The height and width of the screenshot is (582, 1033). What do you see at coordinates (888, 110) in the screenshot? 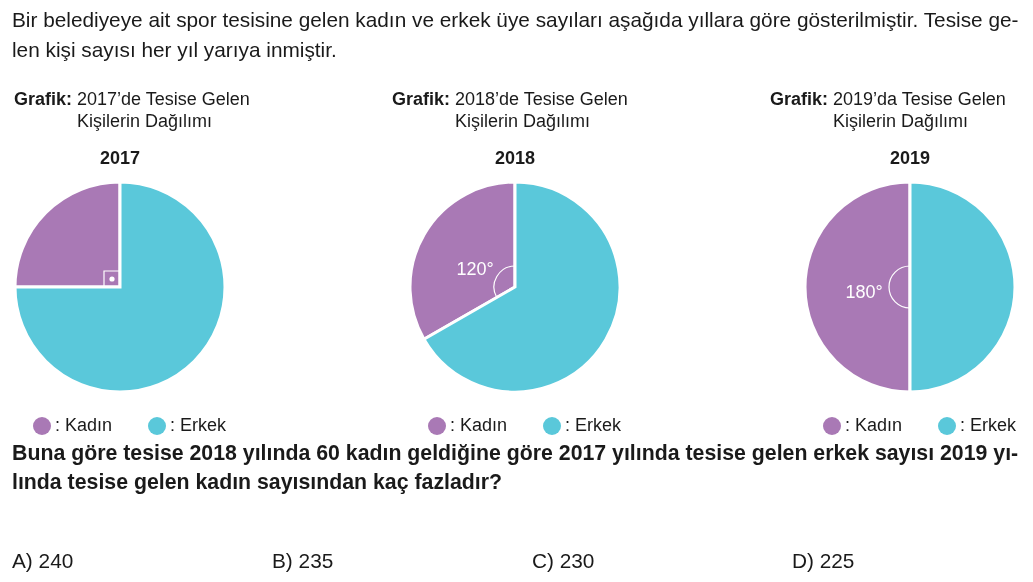
I see `chart-title: Grafik: 2019’da Tesise Gelen Kişilerin Dağılımı` at bounding box center [888, 110].